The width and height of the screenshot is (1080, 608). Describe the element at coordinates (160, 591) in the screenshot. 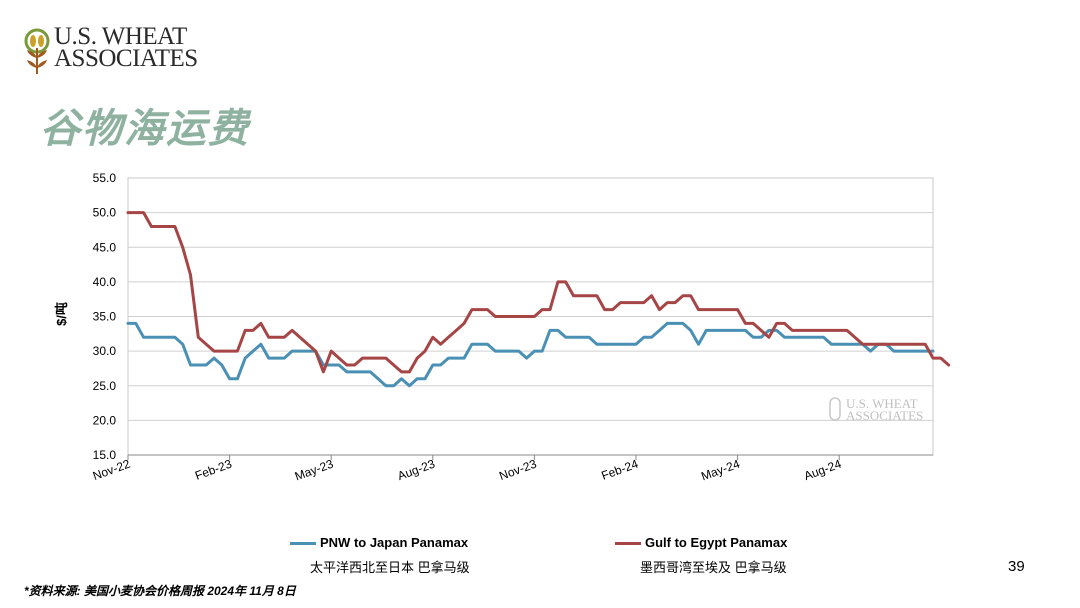

I see `source-note: *资料来源: 美国小麦协会价格周报 2024年 11月 8日` at that location.